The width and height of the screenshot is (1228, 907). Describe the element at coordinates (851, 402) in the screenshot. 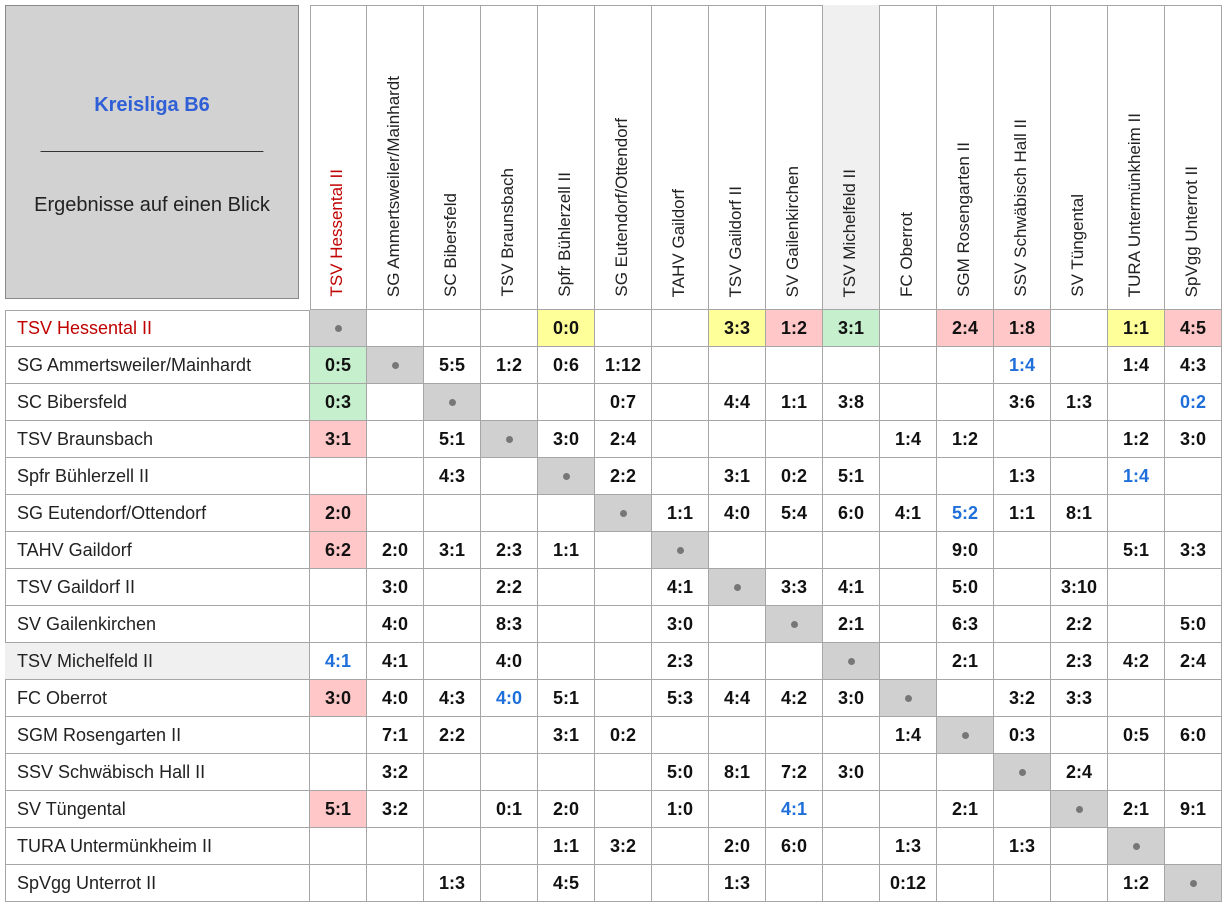

I see `score-cell: 3:8` at that location.